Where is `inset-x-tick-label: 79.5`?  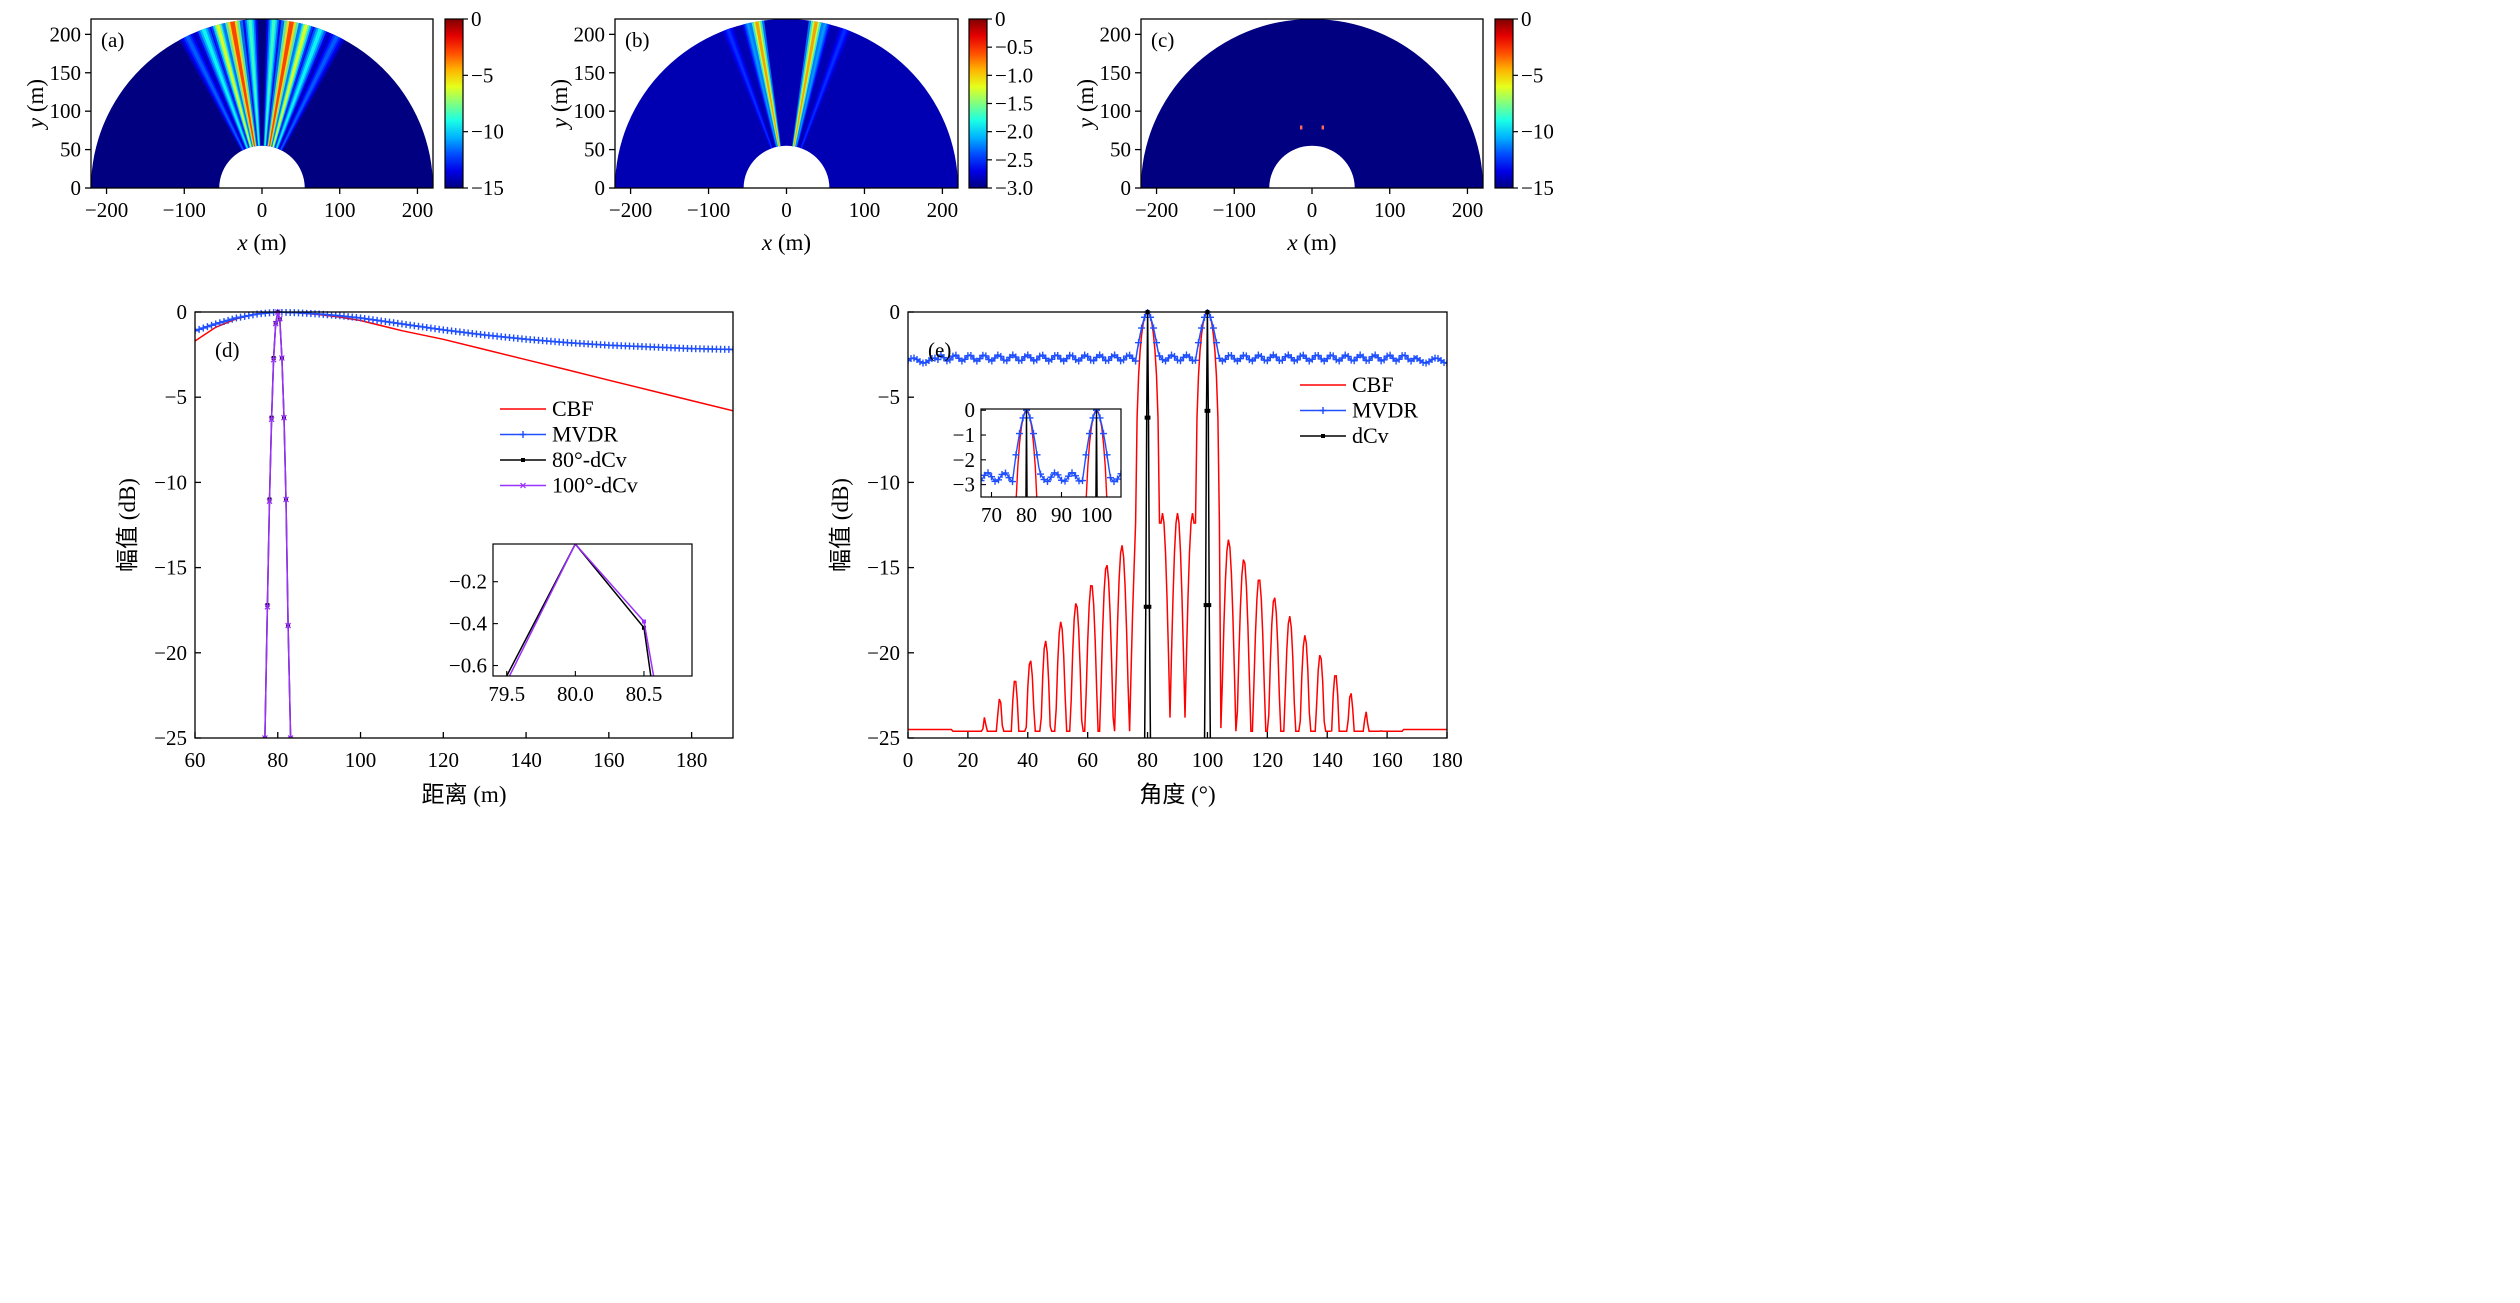 inset-x-tick-label: 79.5 is located at coordinates (506, 694).